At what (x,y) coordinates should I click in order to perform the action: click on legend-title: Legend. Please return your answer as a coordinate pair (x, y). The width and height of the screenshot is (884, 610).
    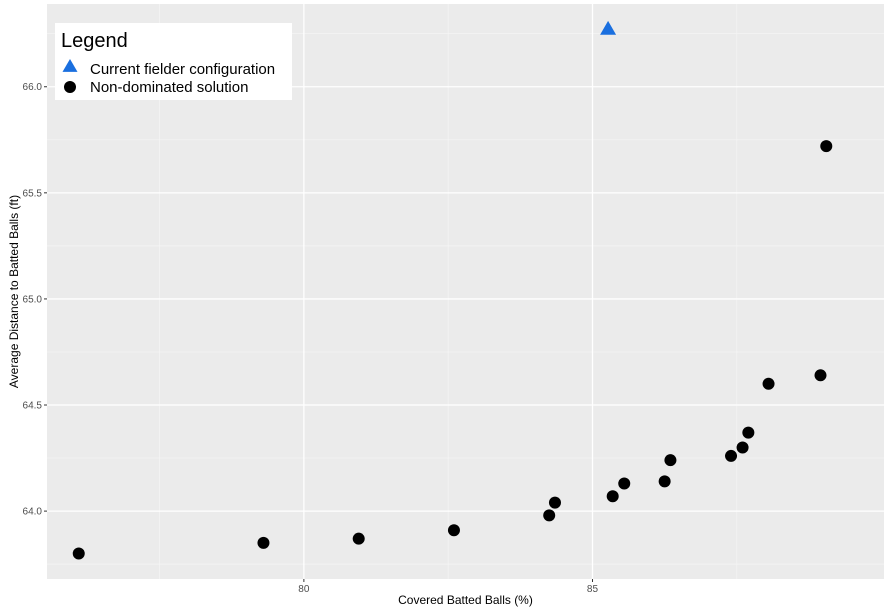
    Looking at the image, I should click on (94, 41).